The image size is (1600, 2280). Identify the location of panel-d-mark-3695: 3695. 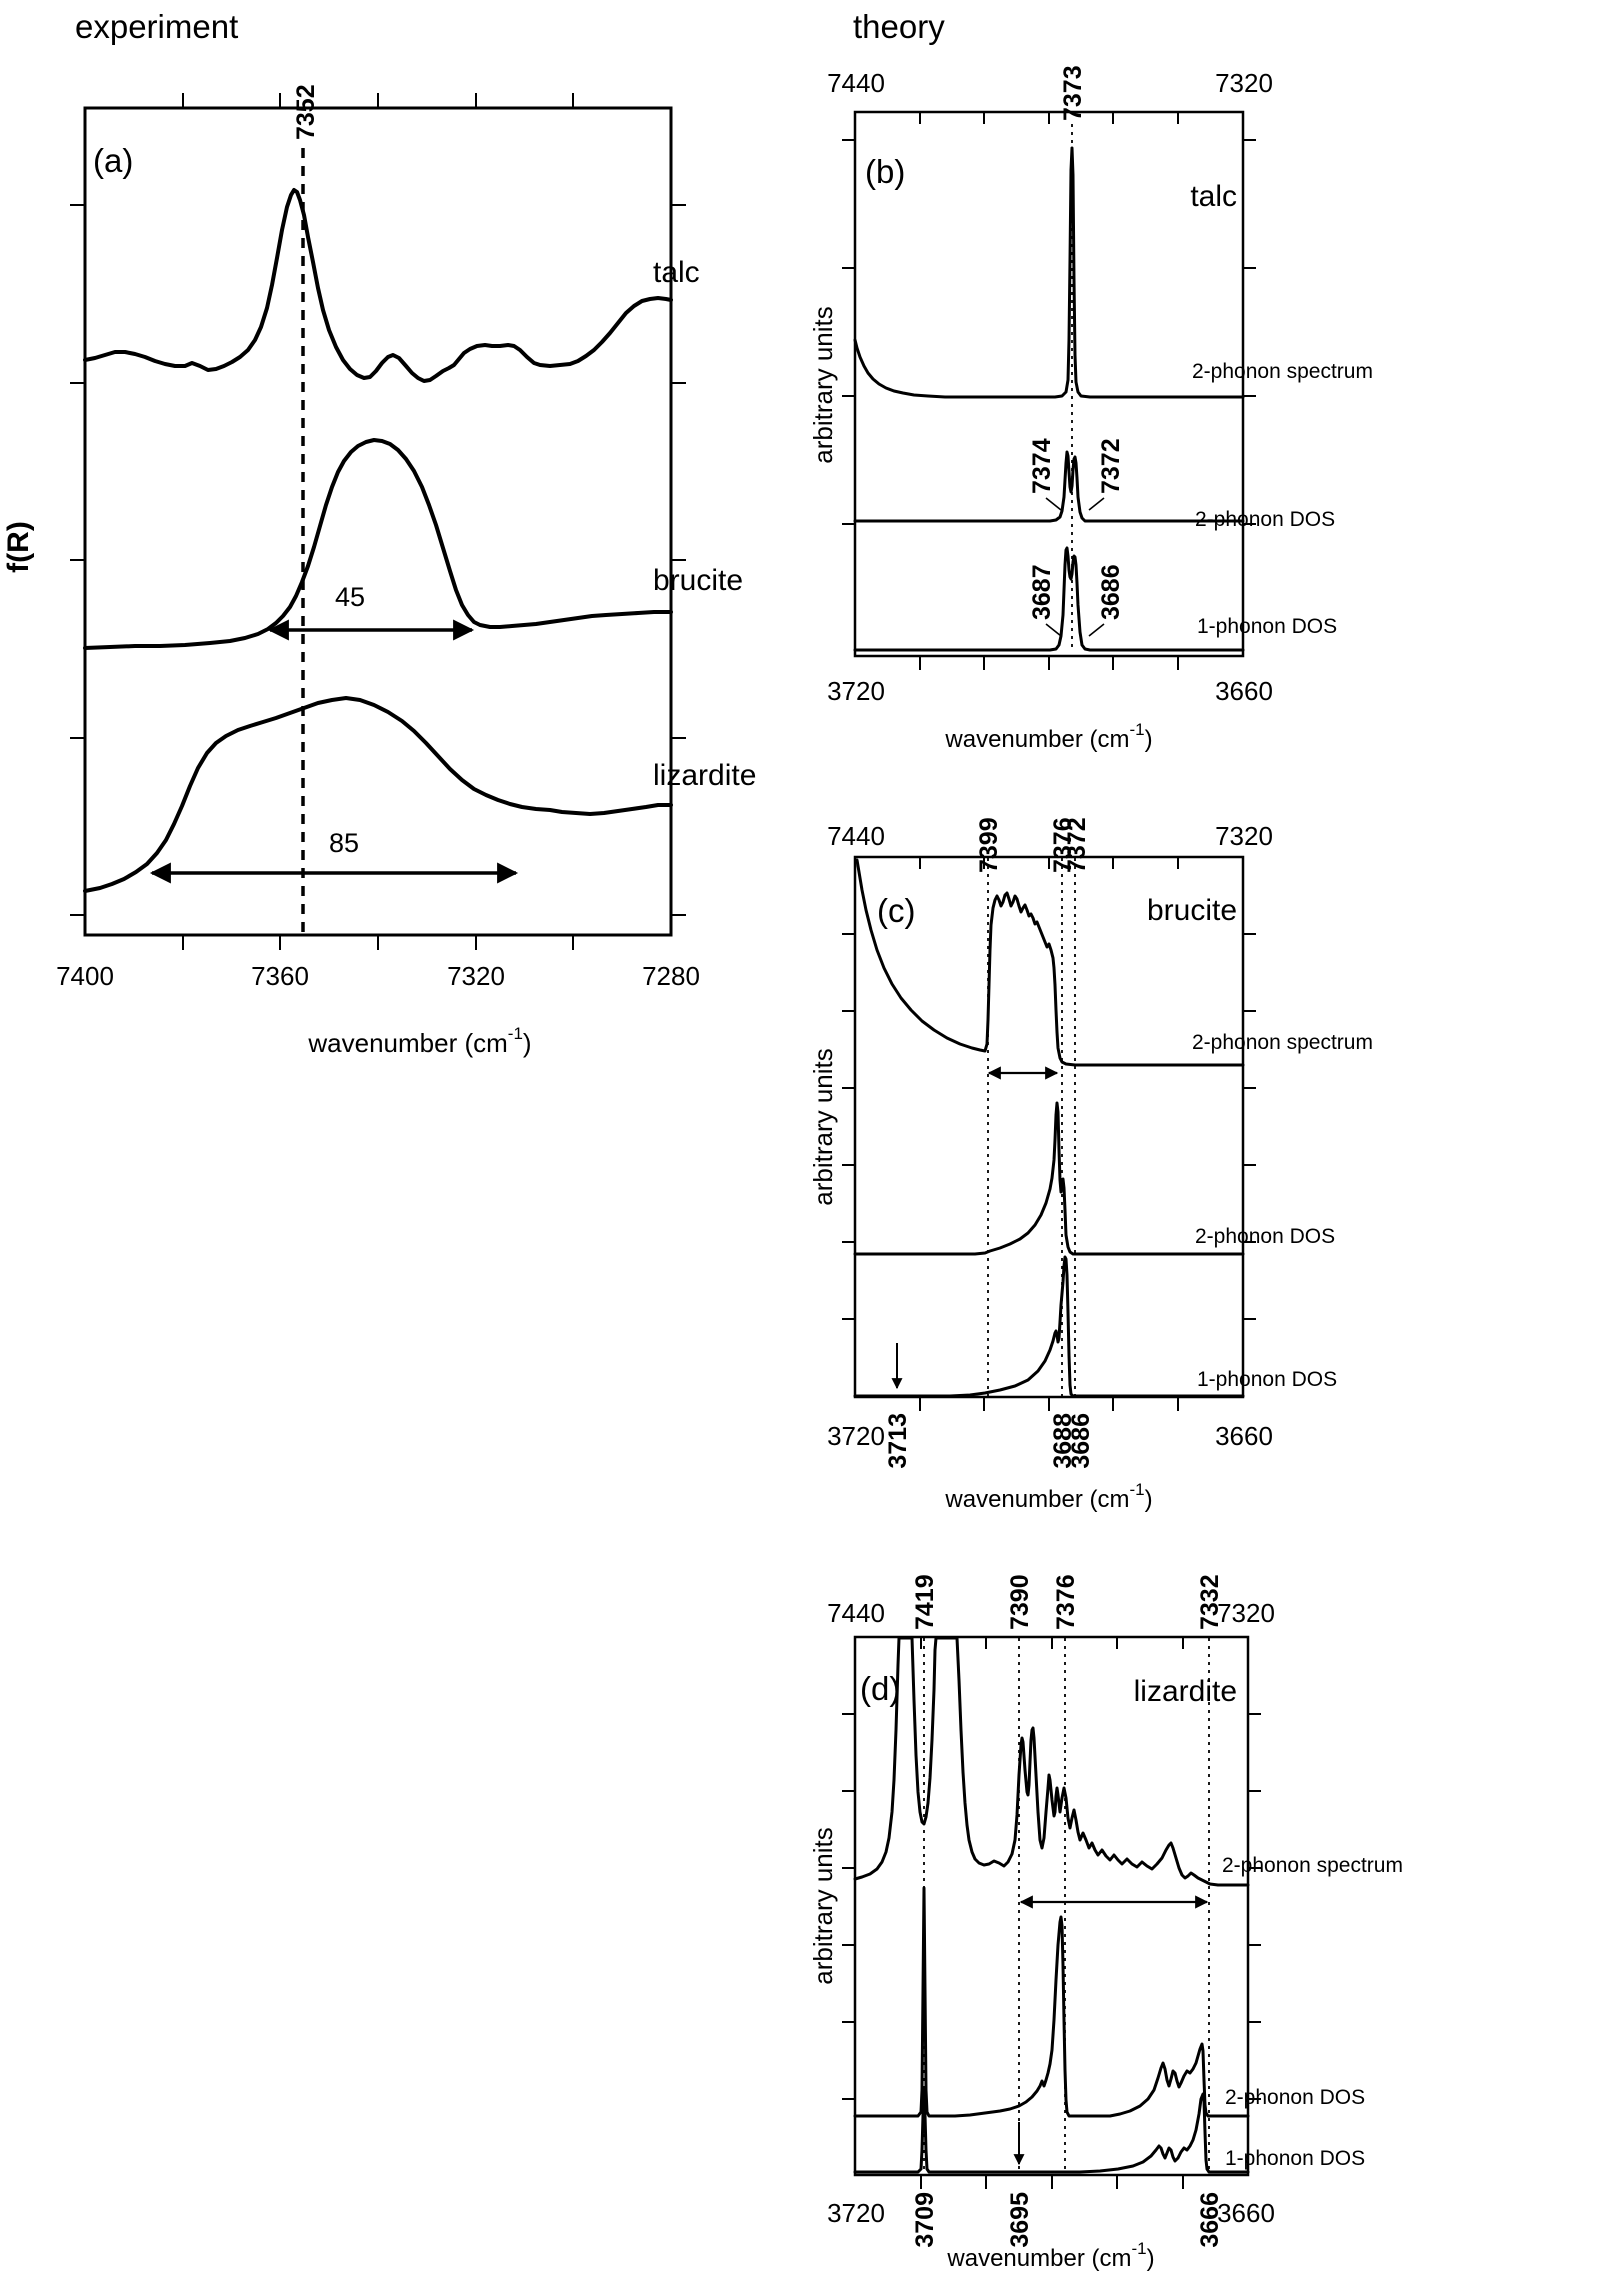
(1020, 2220).